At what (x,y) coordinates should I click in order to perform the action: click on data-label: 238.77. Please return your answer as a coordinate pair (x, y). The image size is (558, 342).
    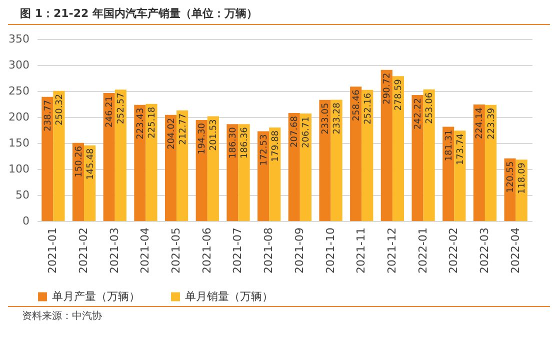
    Looking at the image, I should click on (48, 116).